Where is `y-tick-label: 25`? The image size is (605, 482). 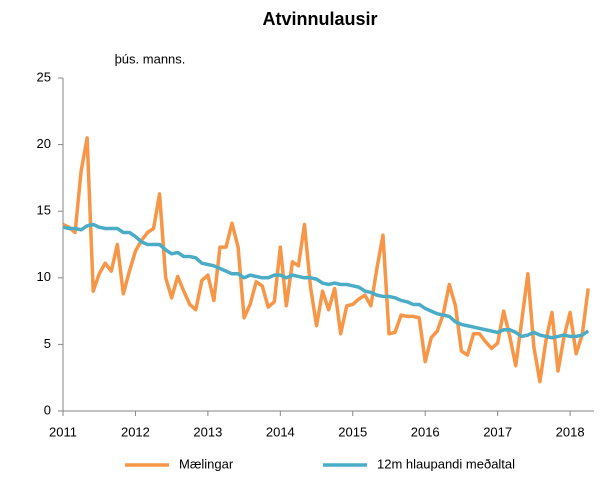
y-tick-label: 25 is located at coordinates (44, 76).